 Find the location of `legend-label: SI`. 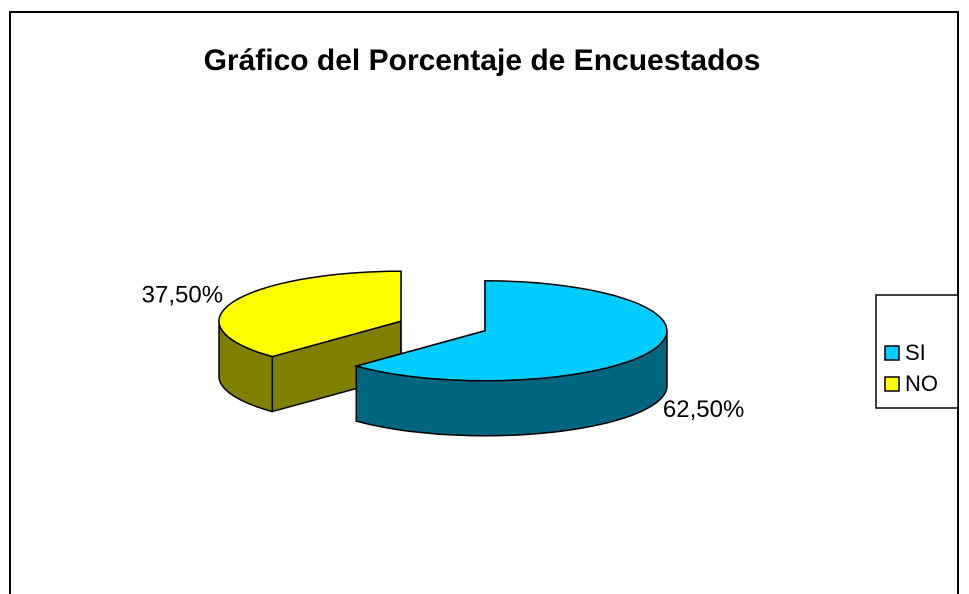

legend-label: SI is located at coordinates (915, 352).